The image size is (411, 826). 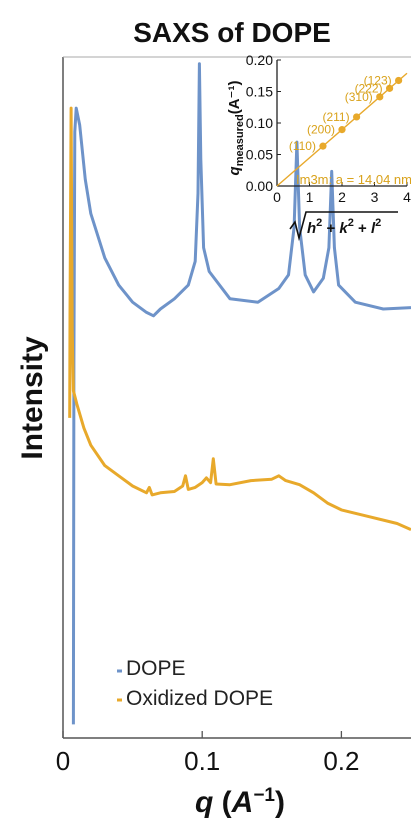 I want to click on inset-x-tick-label: 1, so click(x=310, y=197).